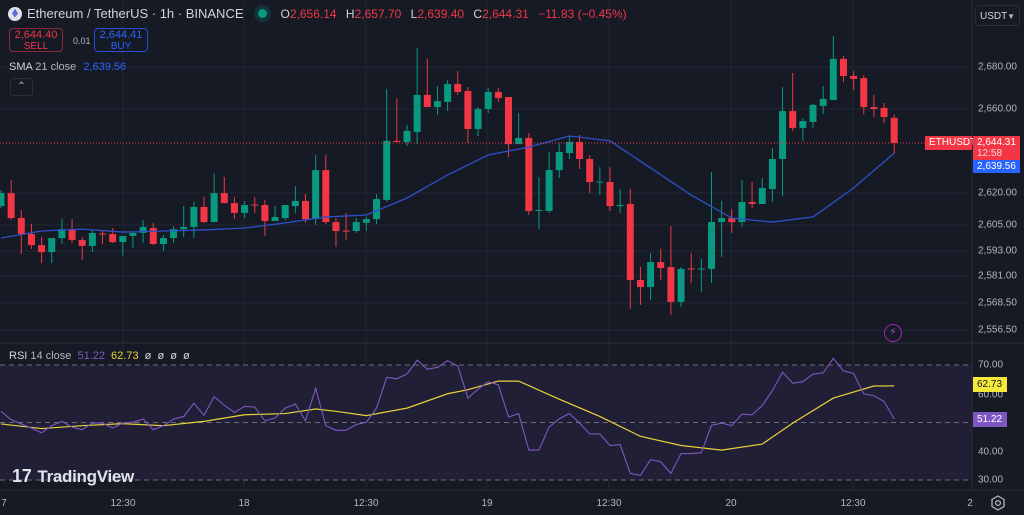 The image size is (1024, 515). Describe the element at coordinates (893, 333) in the screenshot. I see `lightning-icon: ⚡︎` at that location.